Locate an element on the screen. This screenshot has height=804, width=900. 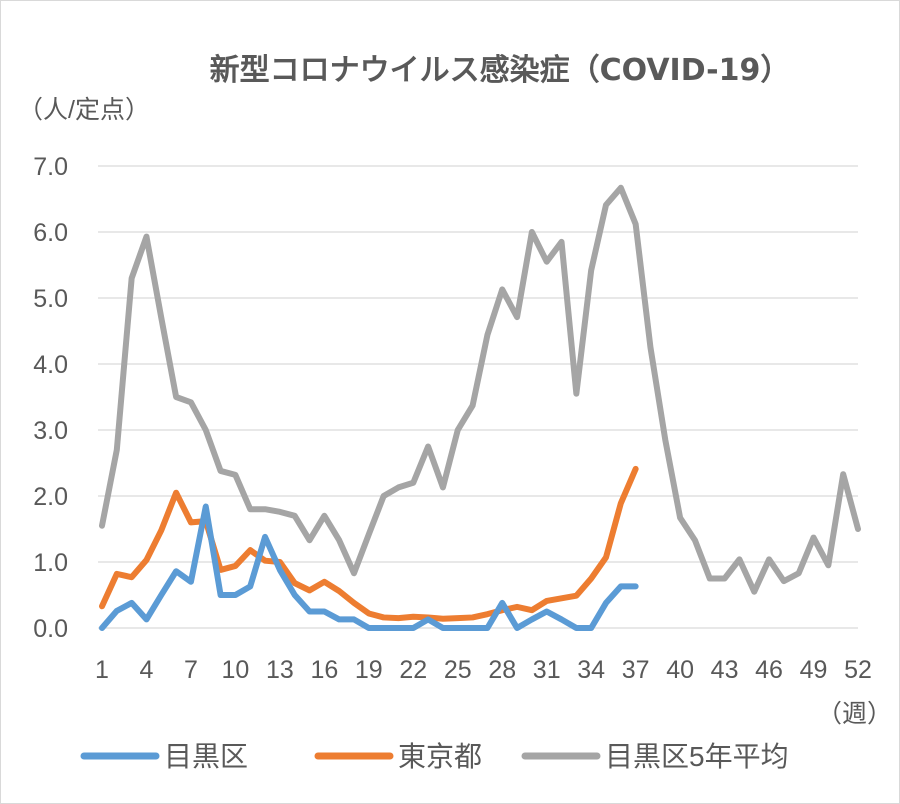
y-tick-label: 7.0 is located at coordinates (50, 167).